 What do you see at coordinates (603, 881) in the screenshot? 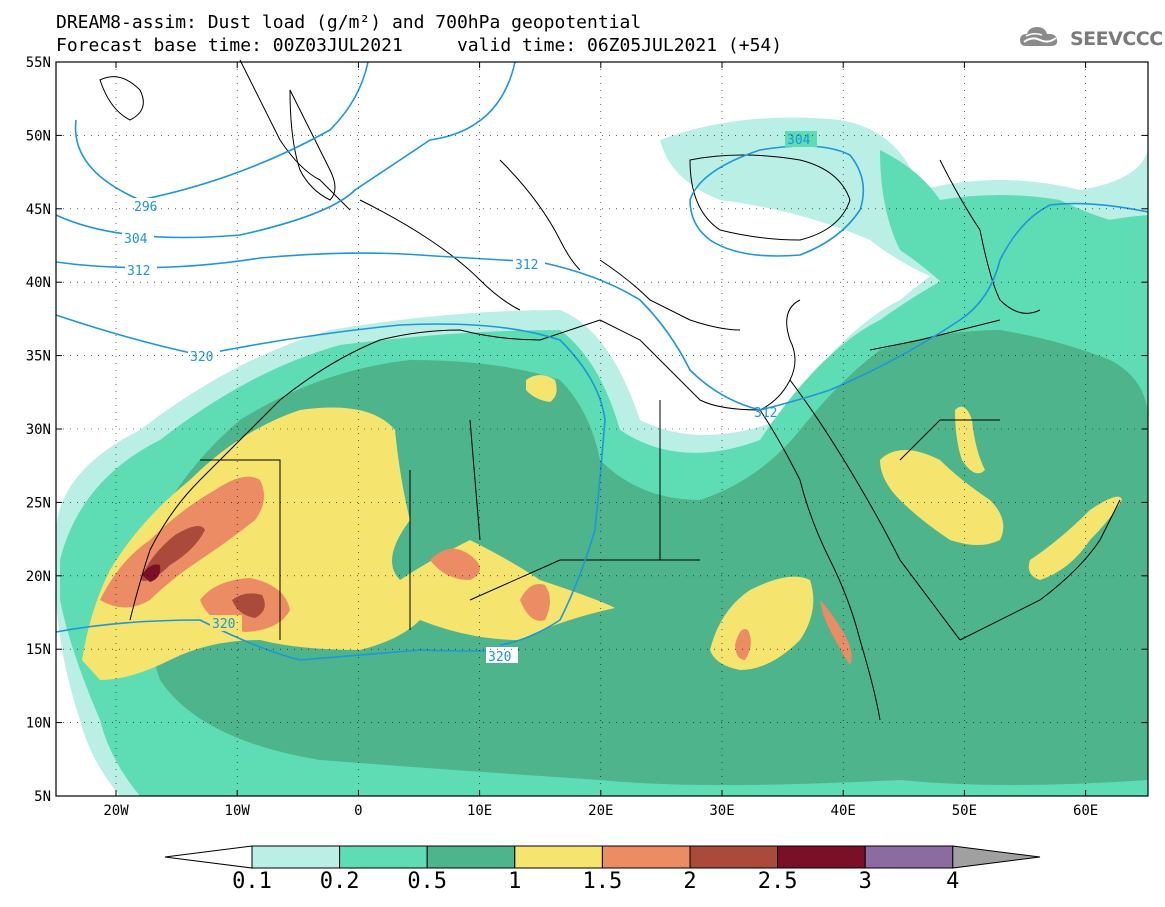
I see `colorbar-label: 1.5` at bounding box center [603, 881].